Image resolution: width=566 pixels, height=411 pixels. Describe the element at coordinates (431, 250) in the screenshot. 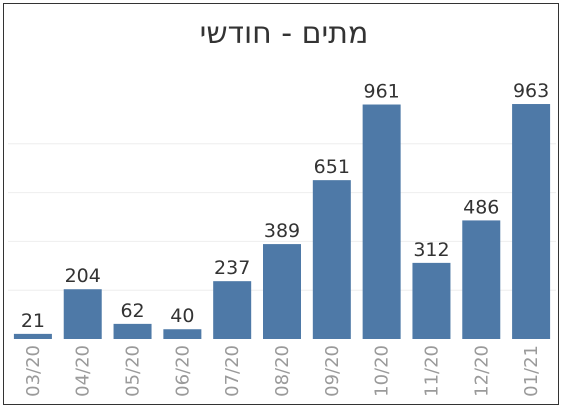

I see `data-label-11/20: 312` at that location.